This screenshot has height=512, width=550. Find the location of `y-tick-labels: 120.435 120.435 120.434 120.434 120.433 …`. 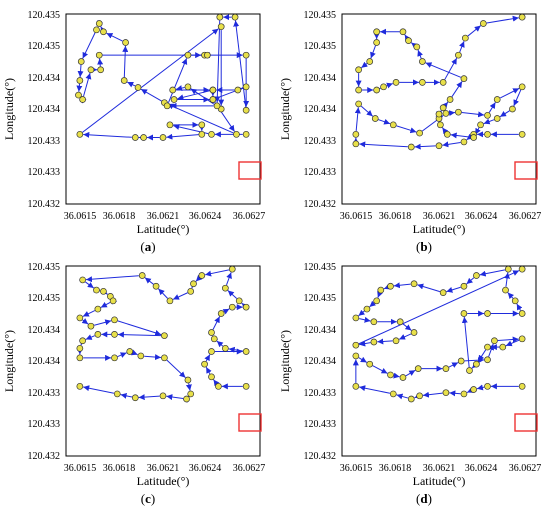

y-tick-labels: 120.435 120.435 120.434 120.434 120.433 … is located at coordinates (320, 110).